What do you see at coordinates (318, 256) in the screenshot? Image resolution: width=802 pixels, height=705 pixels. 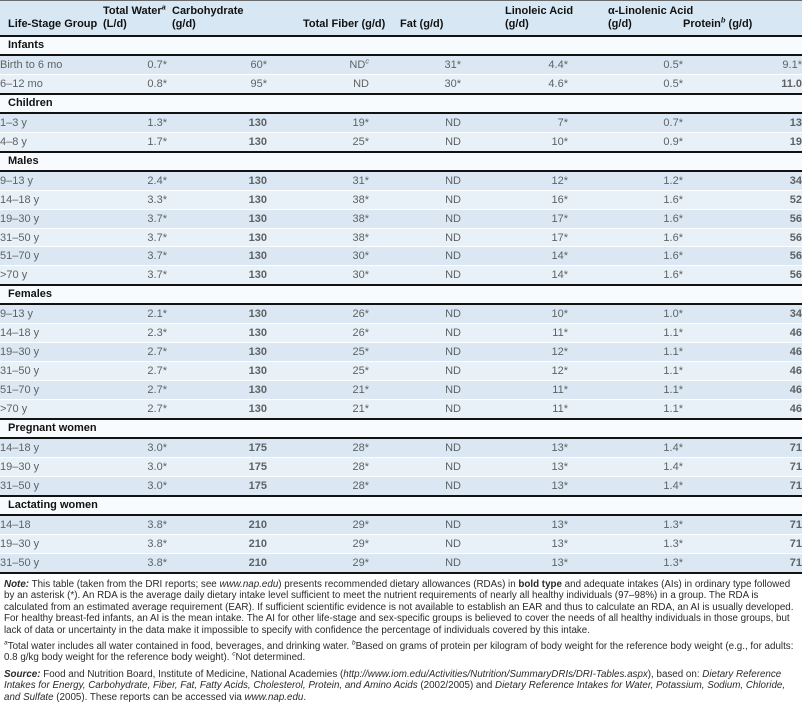 I see `table-cell: 30*` at bounding box center [318, 256].